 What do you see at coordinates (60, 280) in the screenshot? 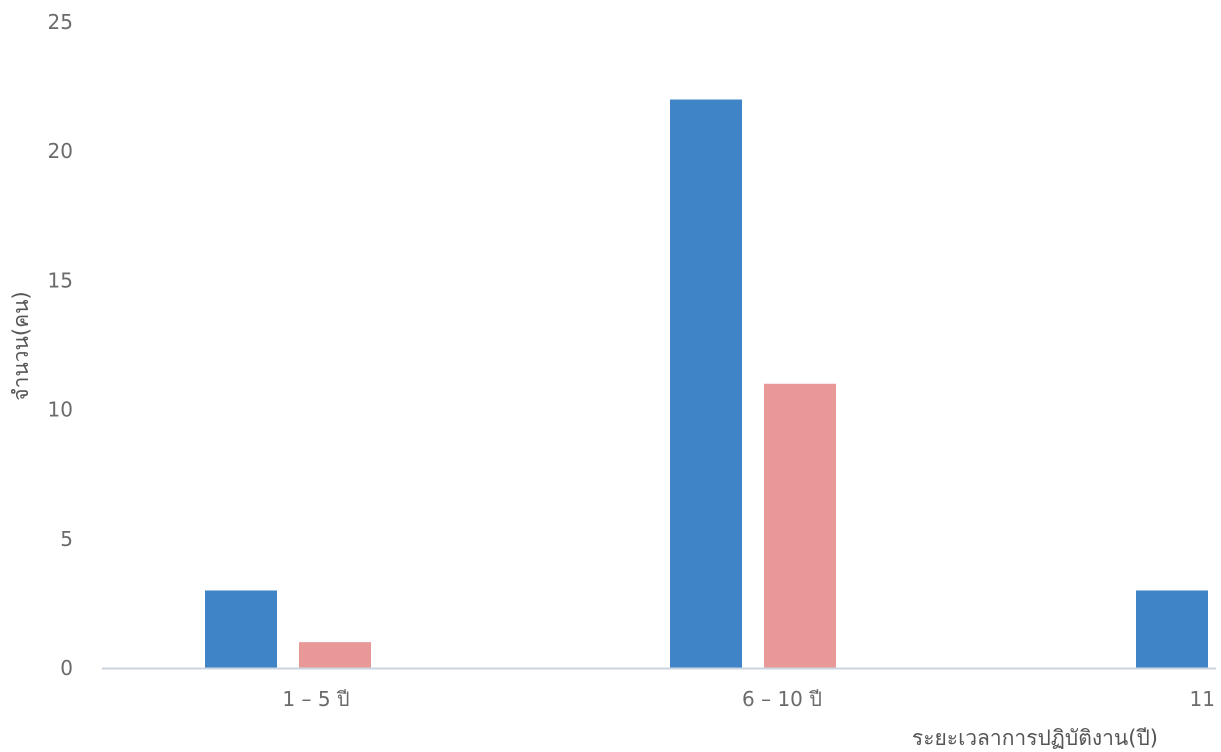
I see `y-tick-label: 15` at bounding box center [60, 280].